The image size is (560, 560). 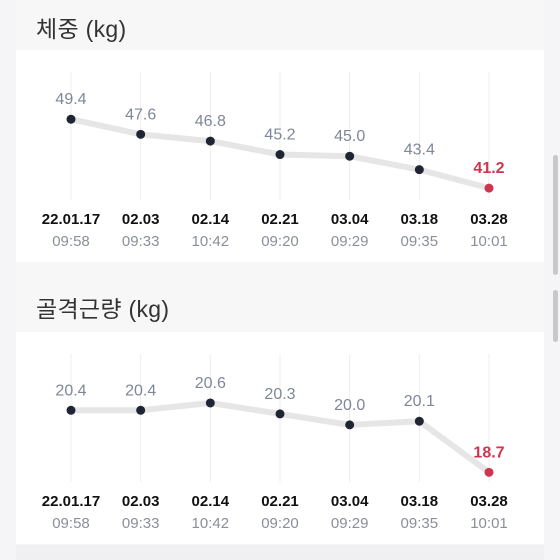 I want to click on muscle-time-label: 10:42, so click(x=211, y=523).